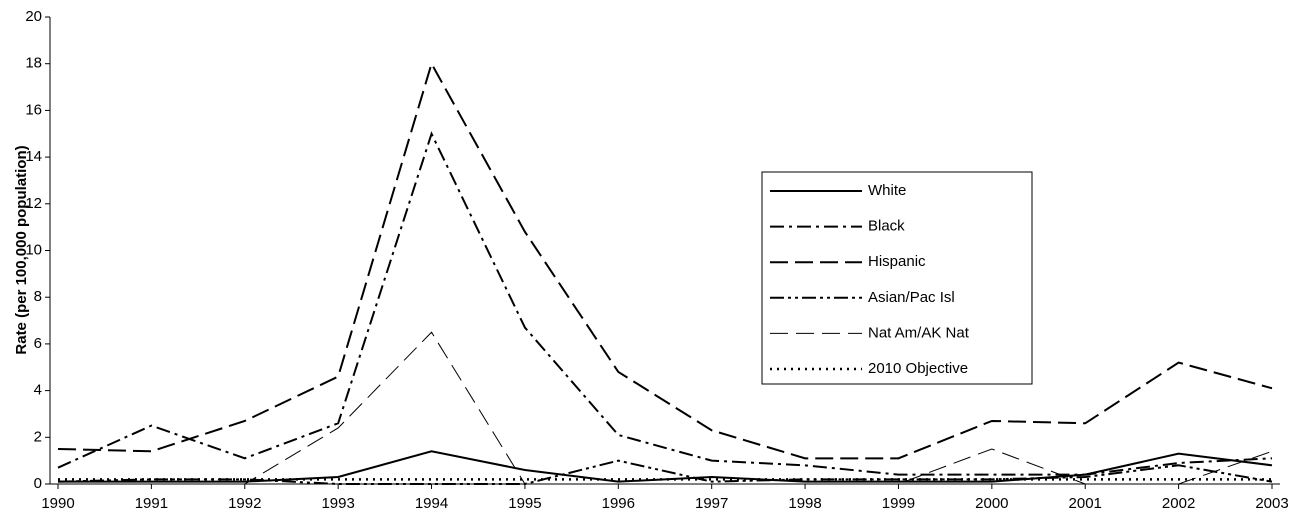  Describe the element at coordinates (887, 190) in the screenshot. I see `legend-label: White` at that location.